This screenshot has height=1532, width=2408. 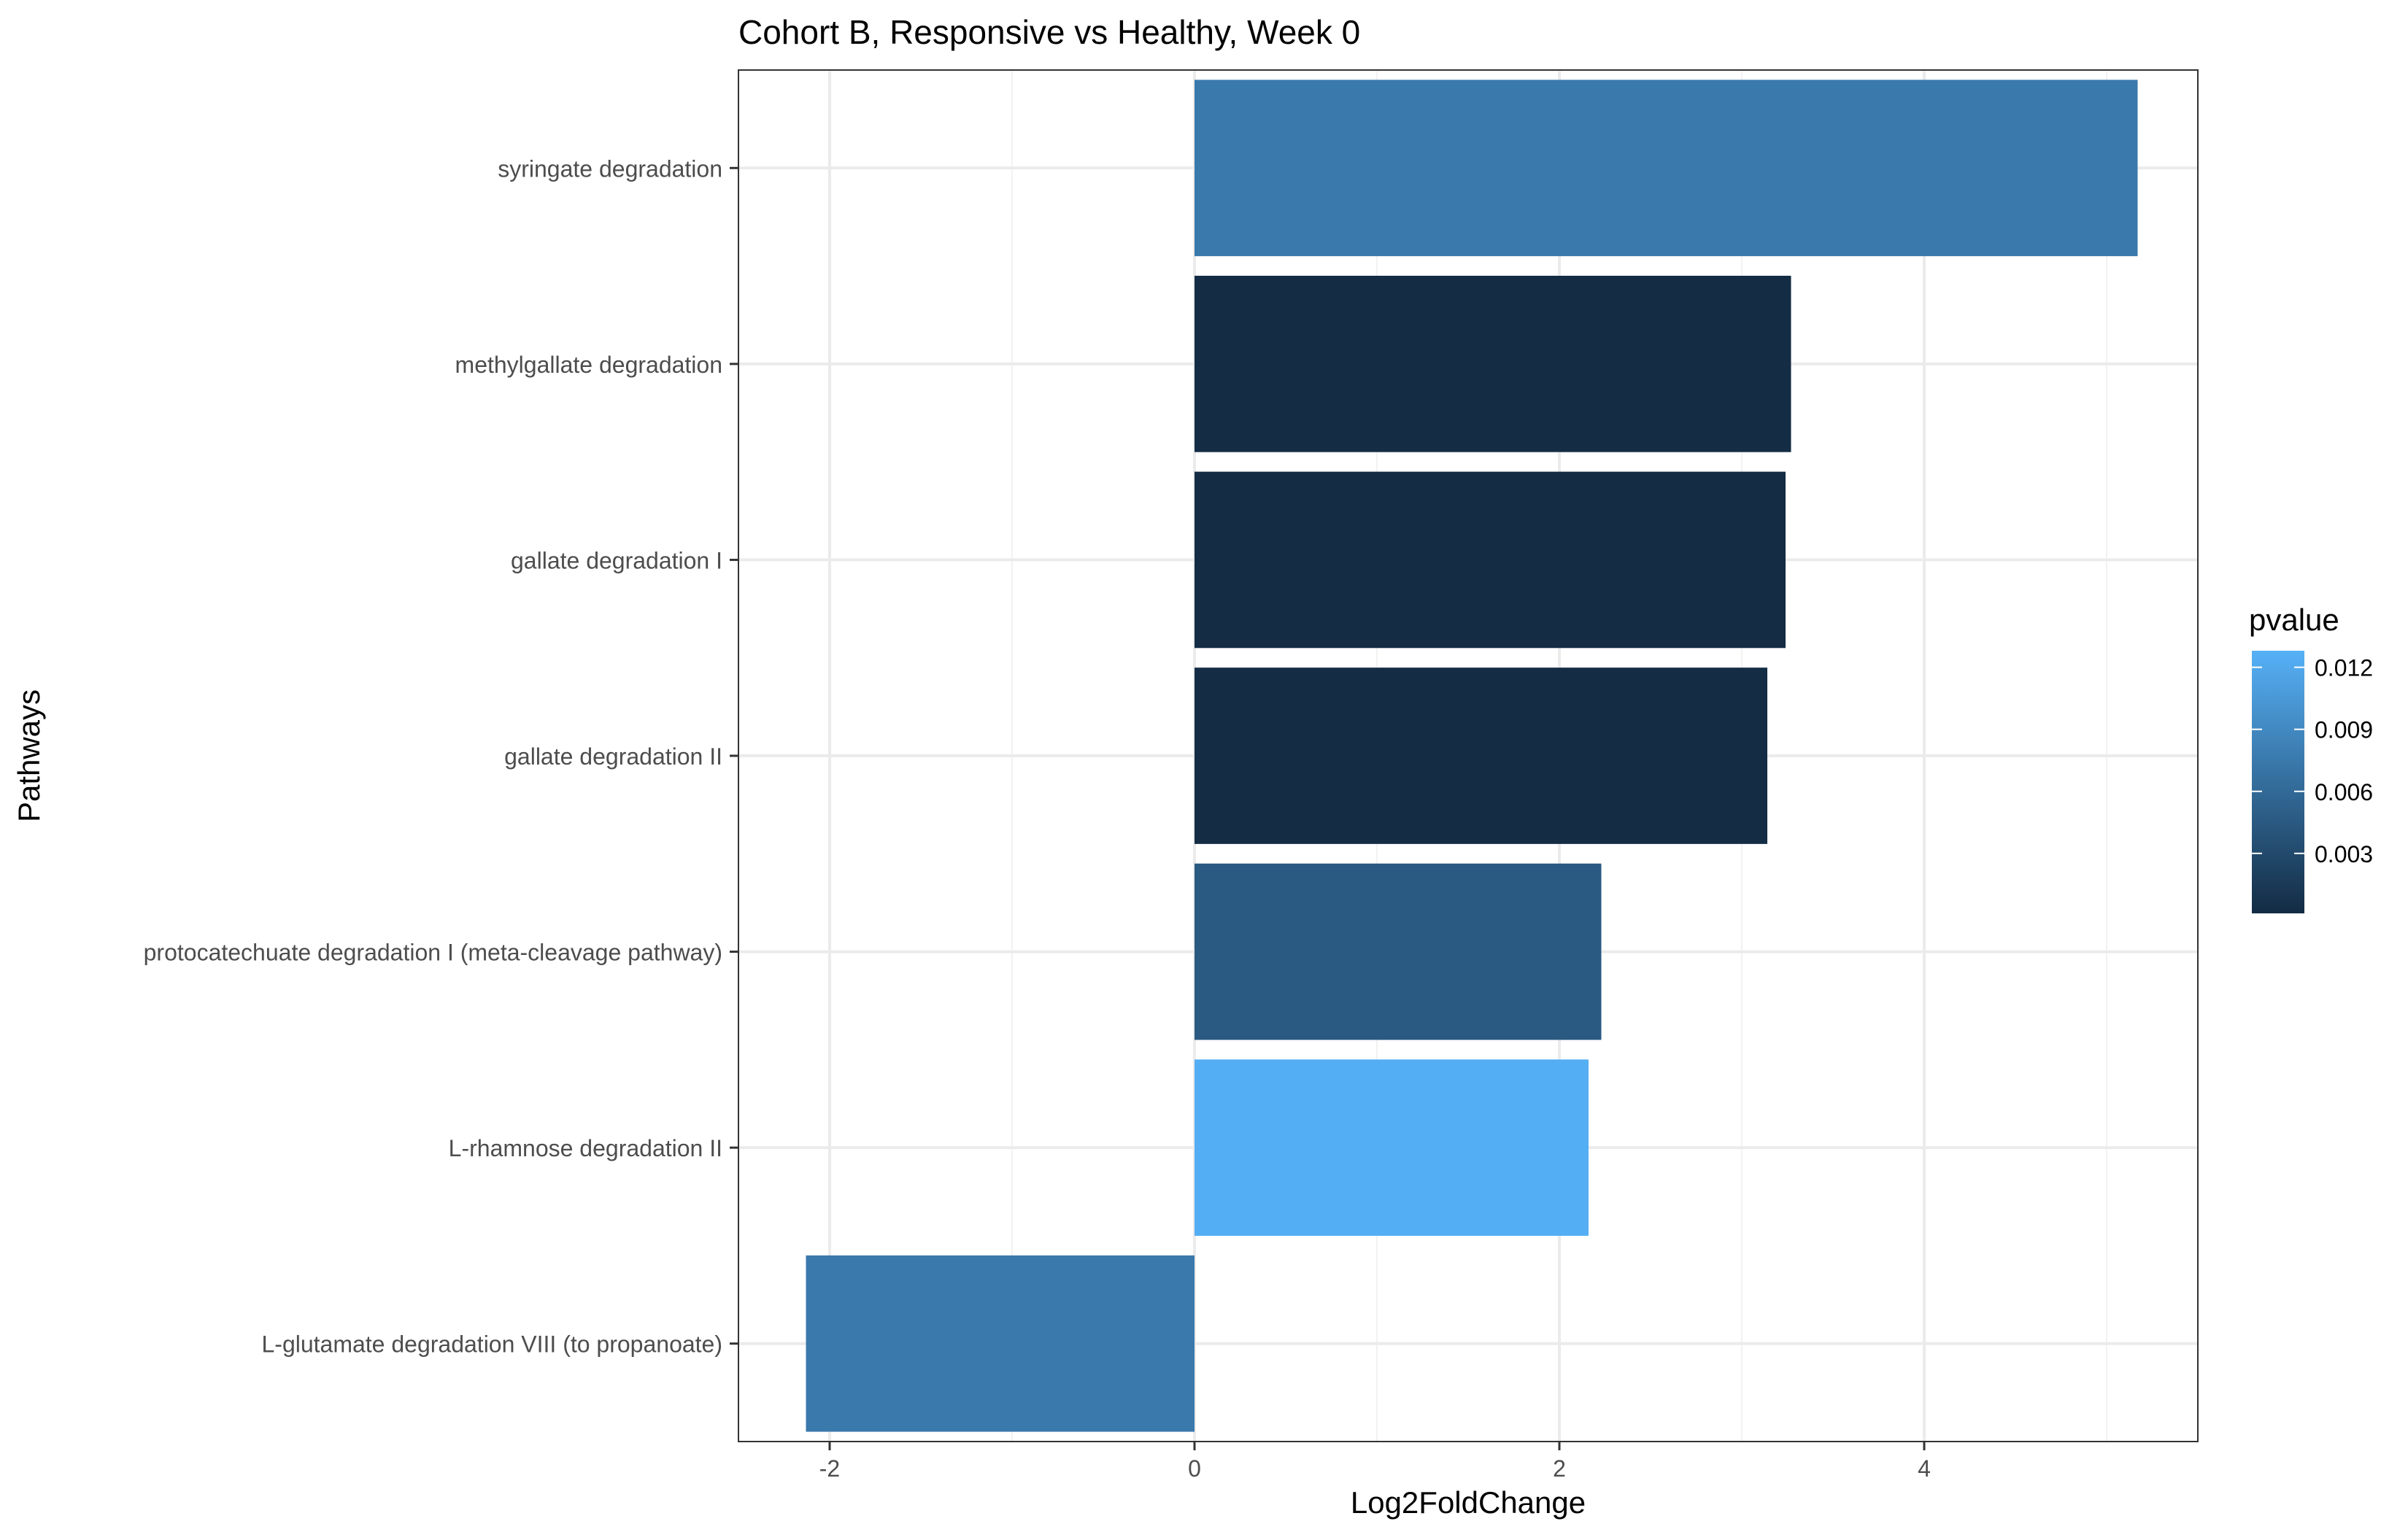 I want to click on x-tick-label: -2, so click(x=829, y=1469).